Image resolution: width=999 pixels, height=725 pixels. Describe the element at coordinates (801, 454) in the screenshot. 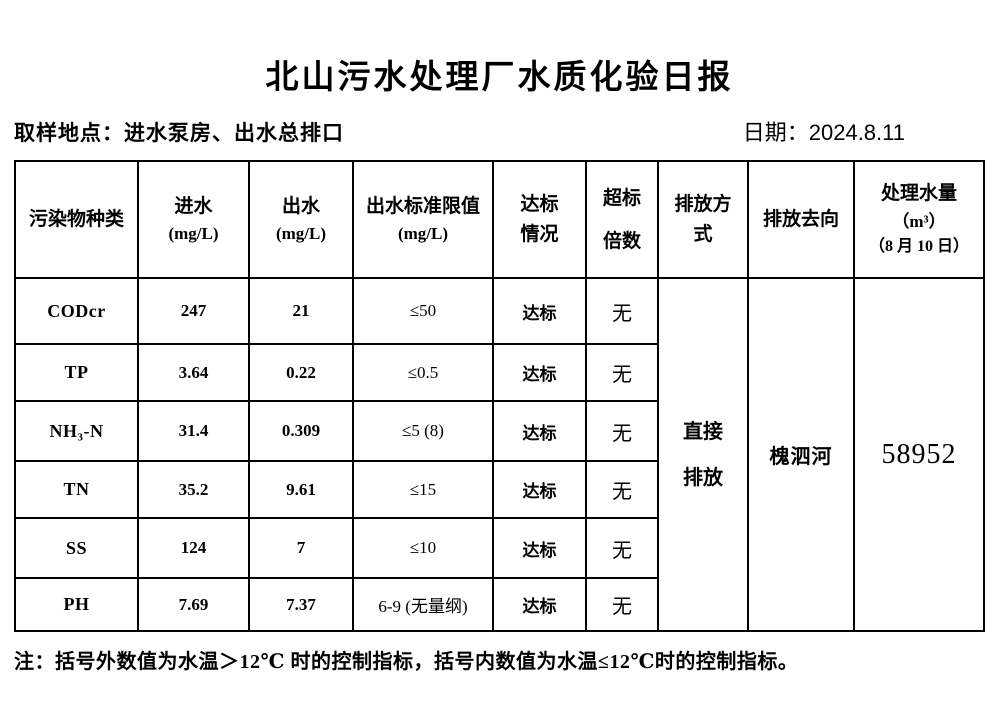

I see `discharge-destination-cell: 槐泗河` at that location.